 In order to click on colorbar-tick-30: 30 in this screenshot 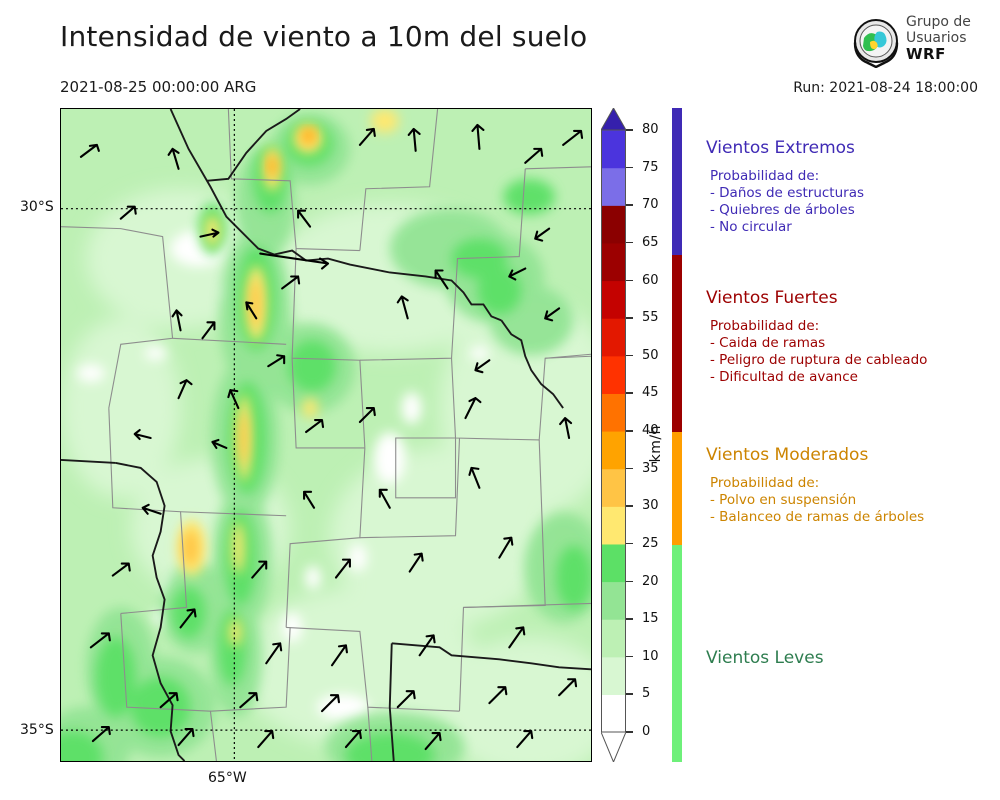, I will do `click(650, 506)`.